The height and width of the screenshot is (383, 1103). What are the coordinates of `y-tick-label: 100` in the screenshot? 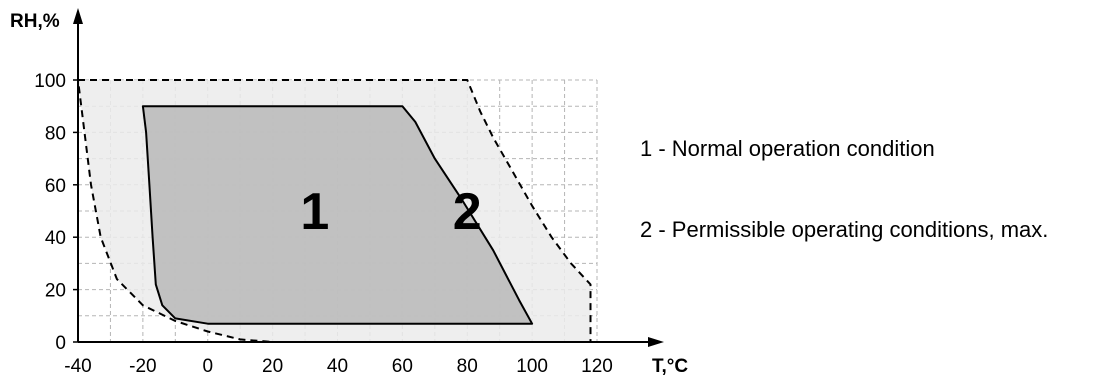 It's located at (50, 81).